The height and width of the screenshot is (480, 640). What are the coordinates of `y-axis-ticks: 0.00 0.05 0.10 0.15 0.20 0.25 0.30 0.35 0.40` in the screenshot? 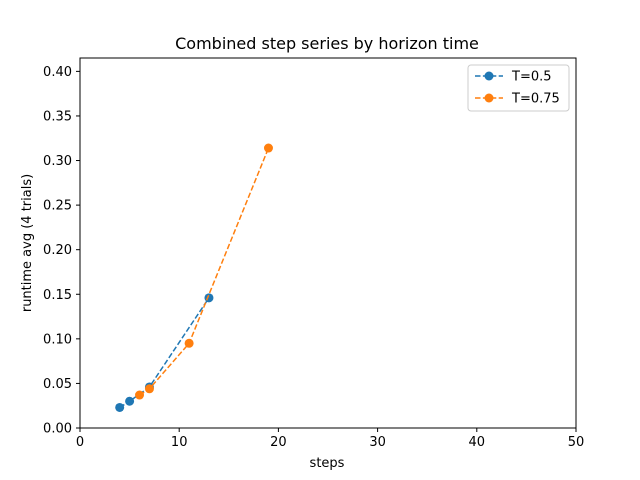 It's located at (61, 251).